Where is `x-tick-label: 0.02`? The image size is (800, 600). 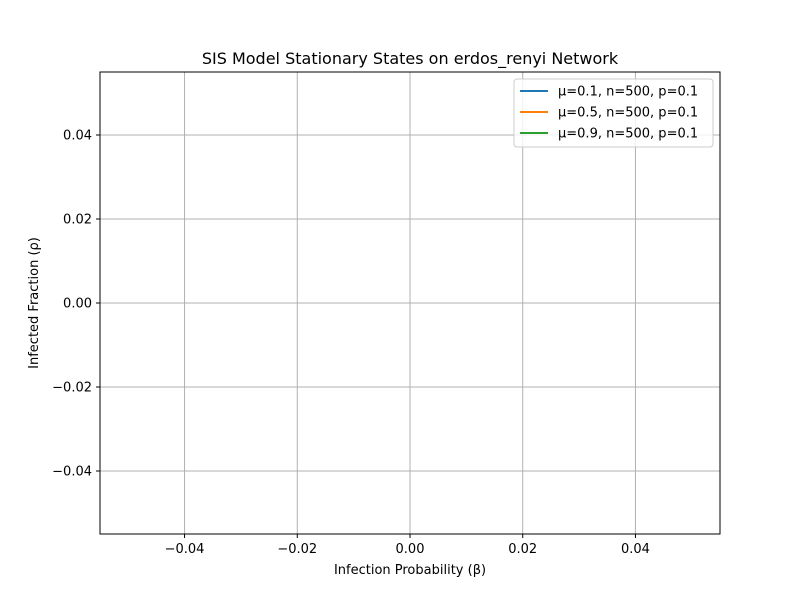
x-tick-label: 0.02 is located at coordinates (522, 549).